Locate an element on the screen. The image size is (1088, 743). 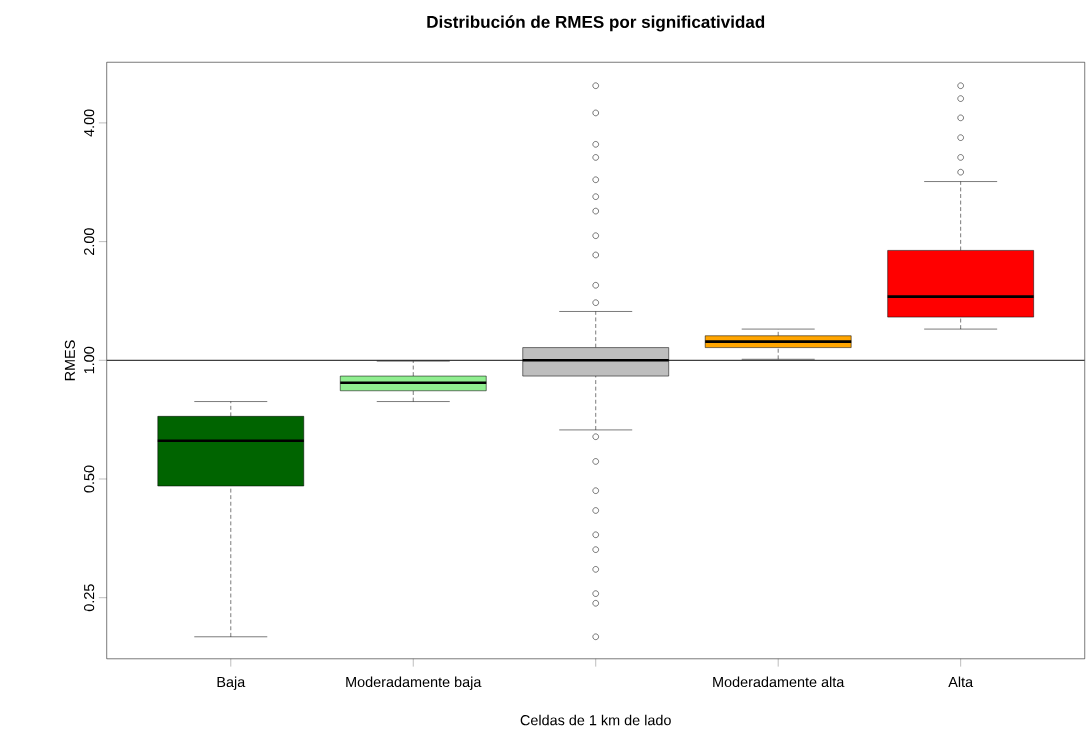
x-tick-label: Baja is located at coordinates (231, 683).